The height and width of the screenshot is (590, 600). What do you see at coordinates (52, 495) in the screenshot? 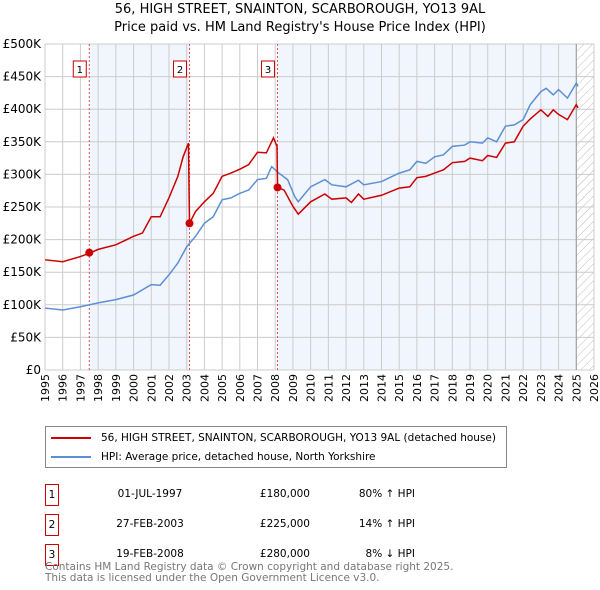
I see `transaction-number-badge: 1` at bounding box center [52, 495].